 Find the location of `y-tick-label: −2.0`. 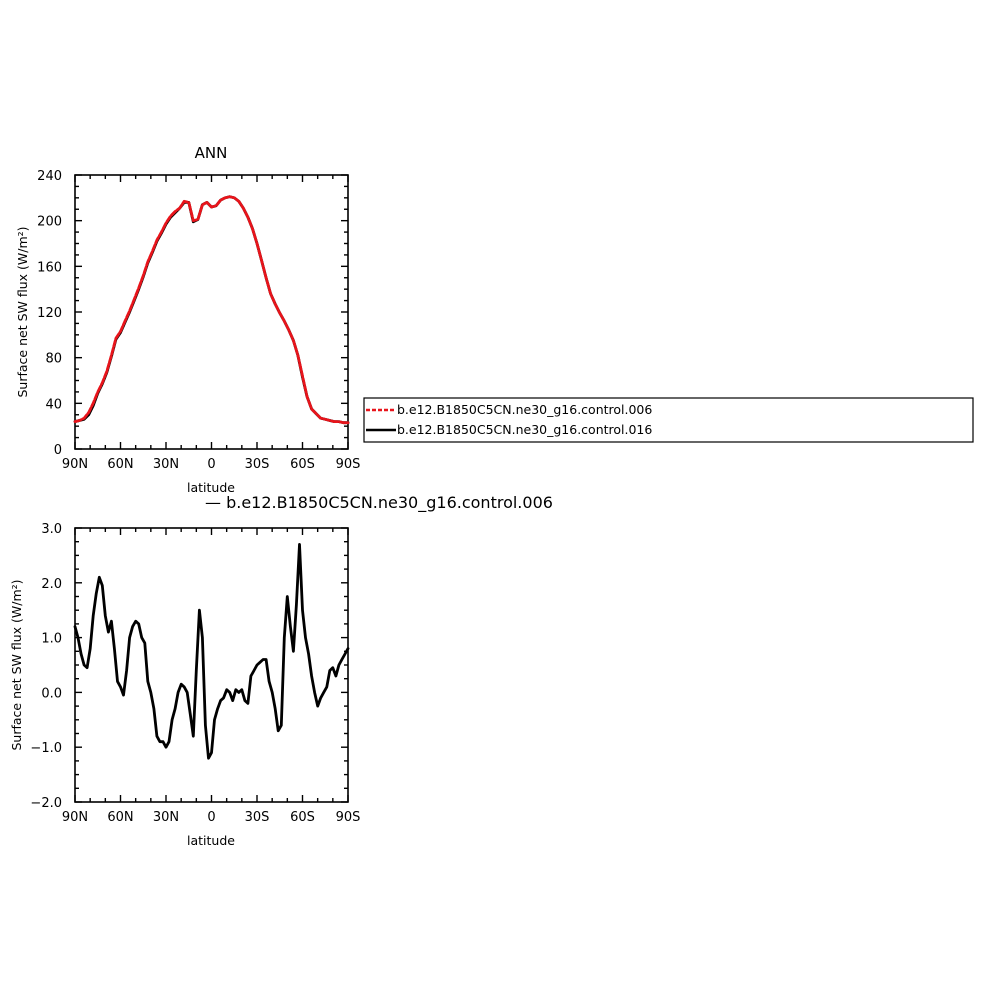

y-tick-label: −2.0 is located at coordinates (46, 803).